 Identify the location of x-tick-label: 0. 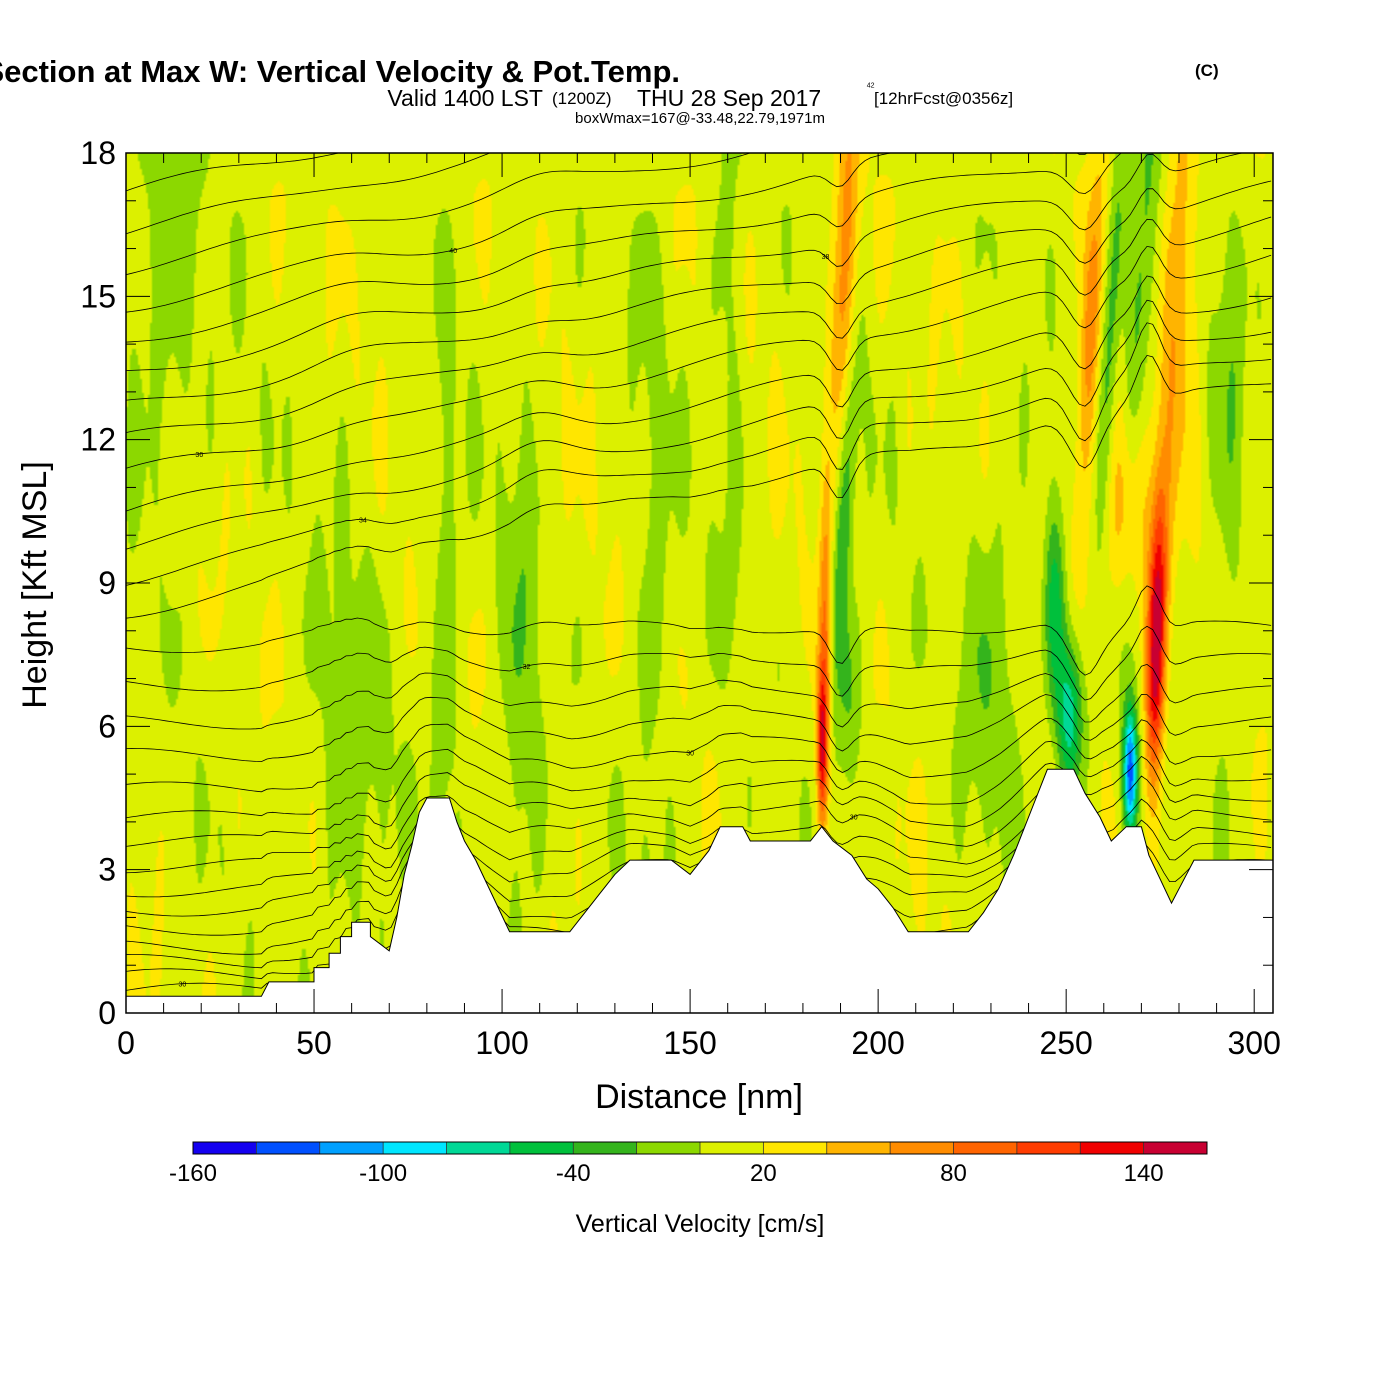
(126, 1043).